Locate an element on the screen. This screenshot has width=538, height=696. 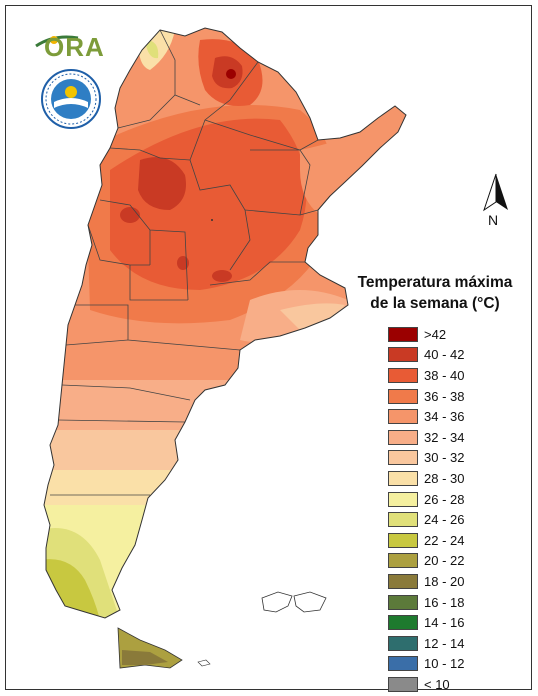
legend-label: 36 - 38 is located at coordinates (444, 396).